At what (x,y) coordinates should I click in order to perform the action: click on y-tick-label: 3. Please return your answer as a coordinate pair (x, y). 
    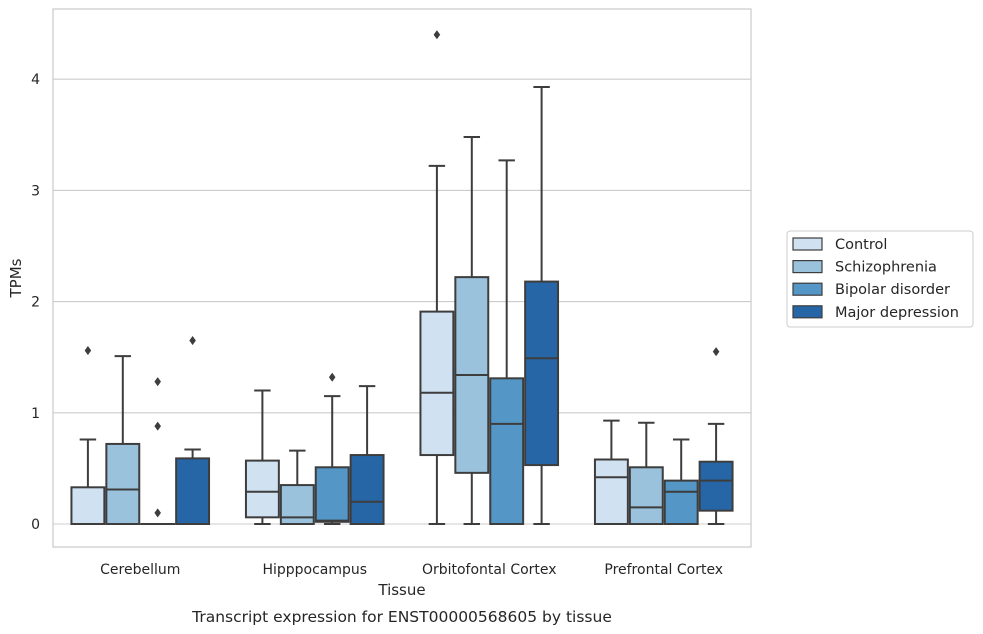
    Looking at the image, I should click on (35, 191).